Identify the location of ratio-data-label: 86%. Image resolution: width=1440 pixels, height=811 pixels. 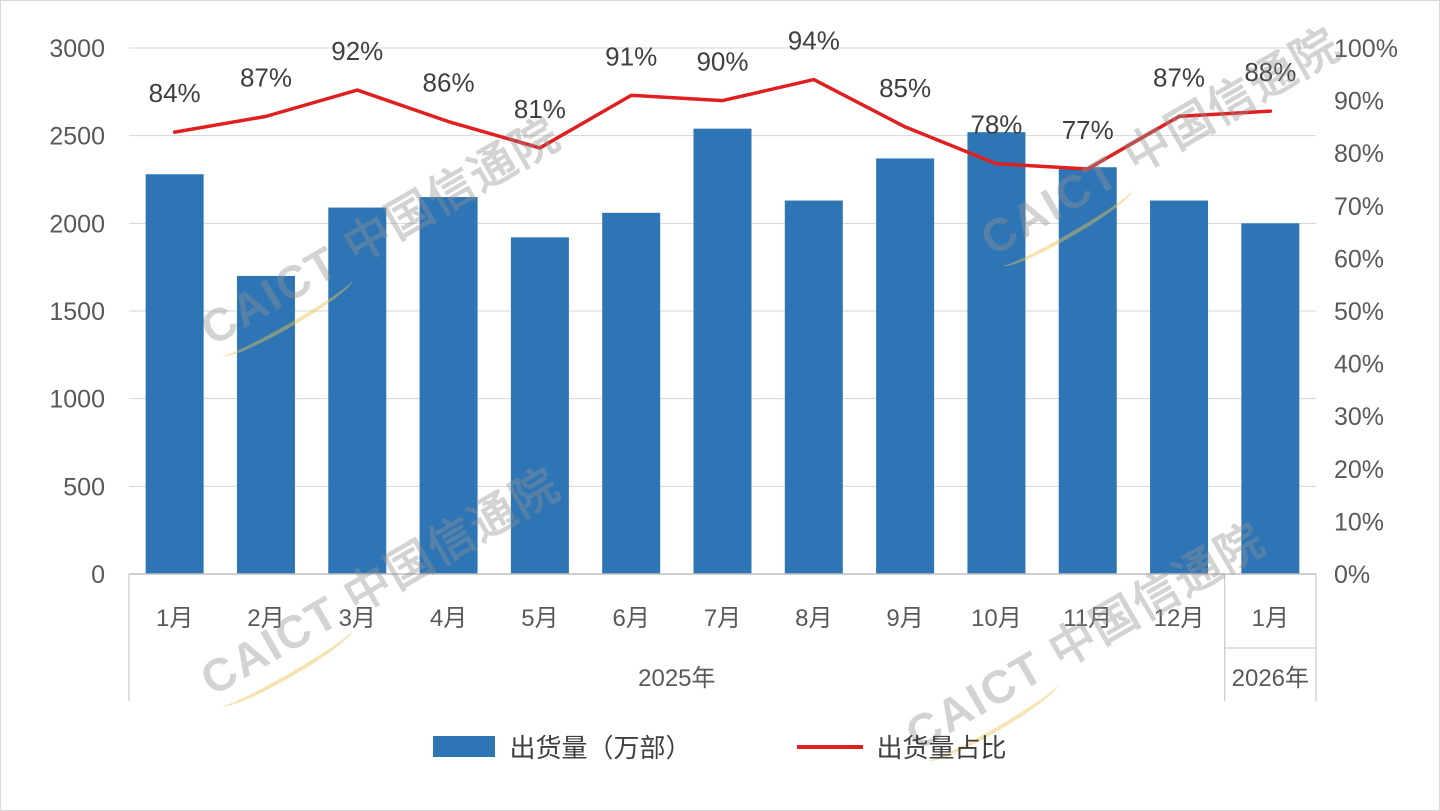
(449, 83).